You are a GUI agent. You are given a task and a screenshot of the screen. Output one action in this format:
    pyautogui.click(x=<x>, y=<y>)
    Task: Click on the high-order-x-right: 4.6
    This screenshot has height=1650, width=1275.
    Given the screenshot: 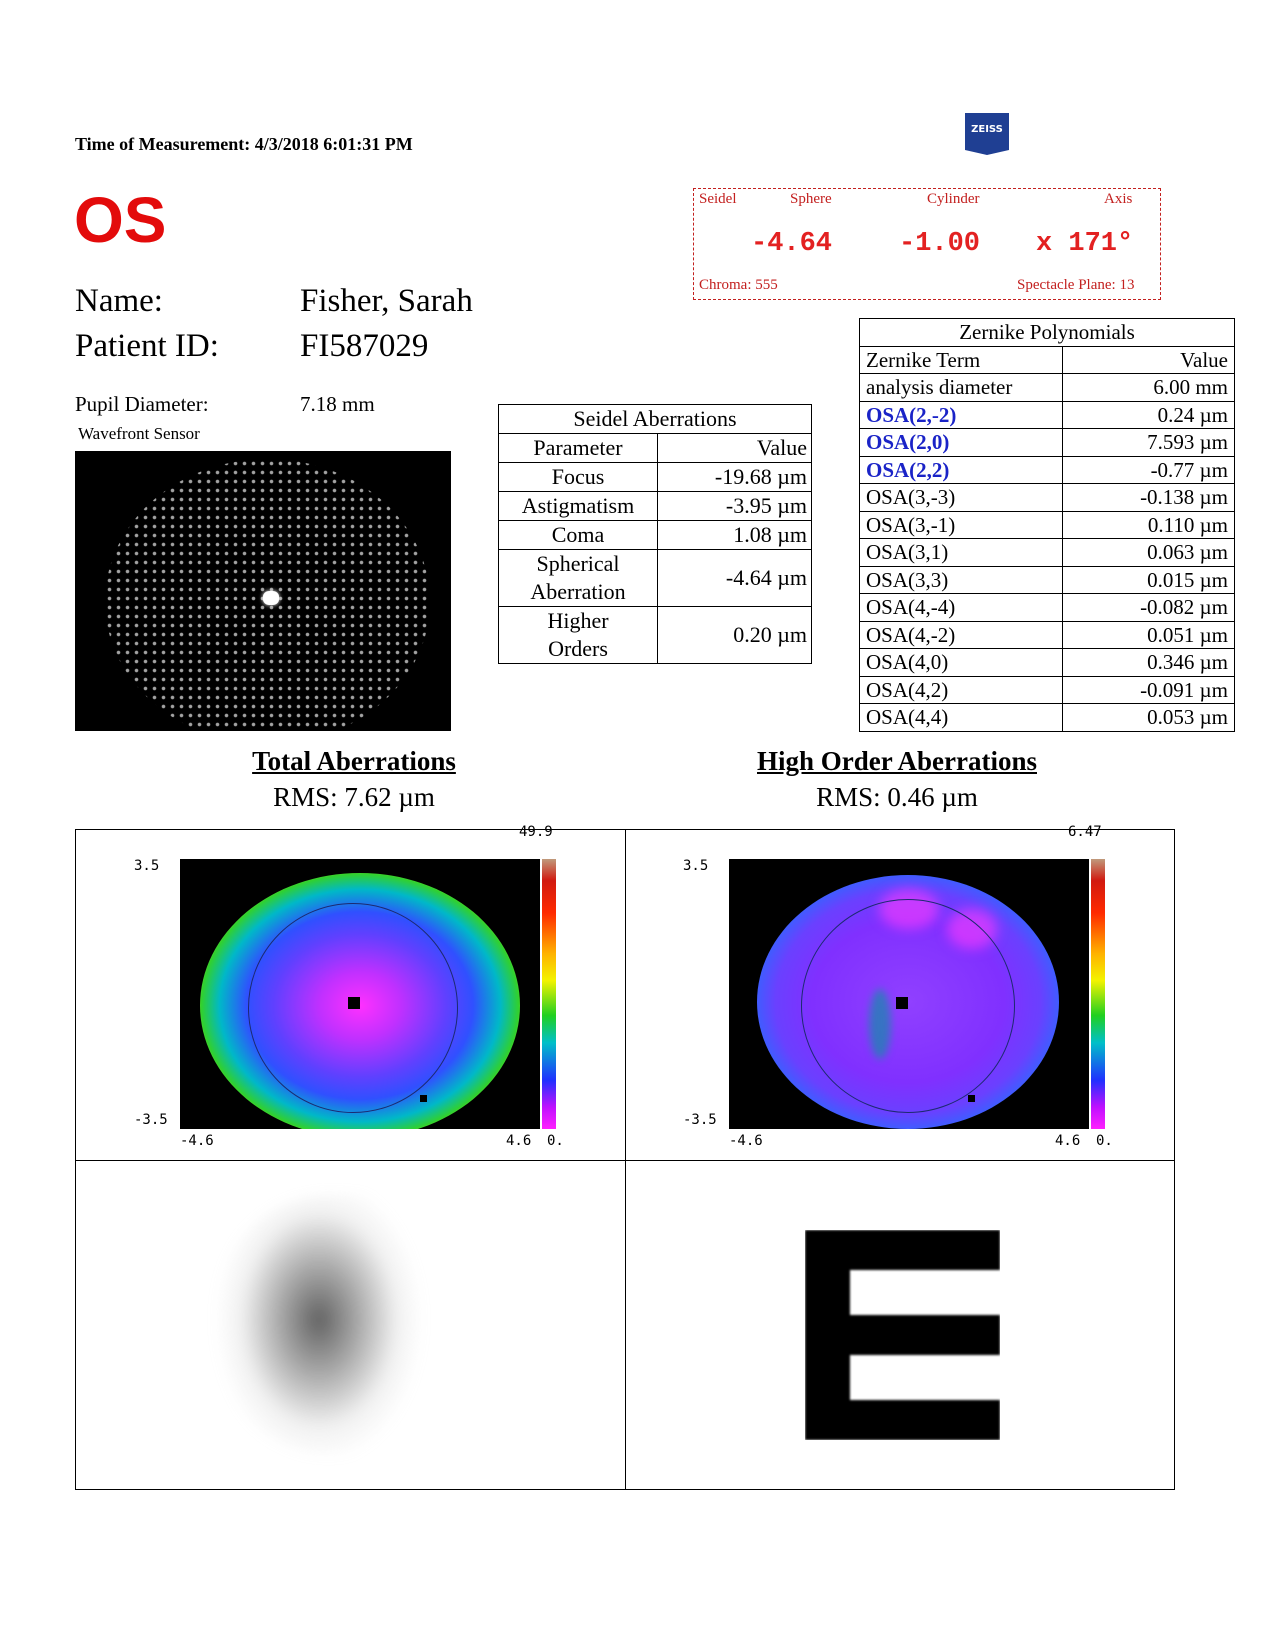 What is the action you would take?
    pyautogui.click(x=1068, y=1141)
    